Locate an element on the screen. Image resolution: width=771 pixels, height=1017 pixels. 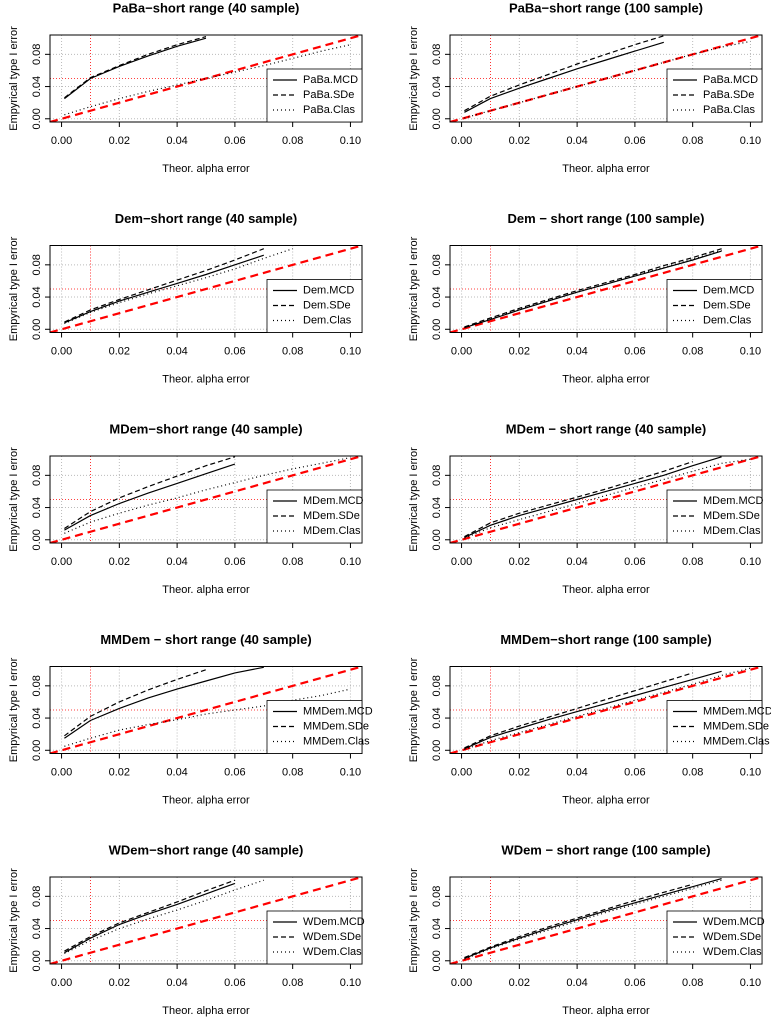
legend-label: MMDem.Clas is located at coordinates (736, 741).